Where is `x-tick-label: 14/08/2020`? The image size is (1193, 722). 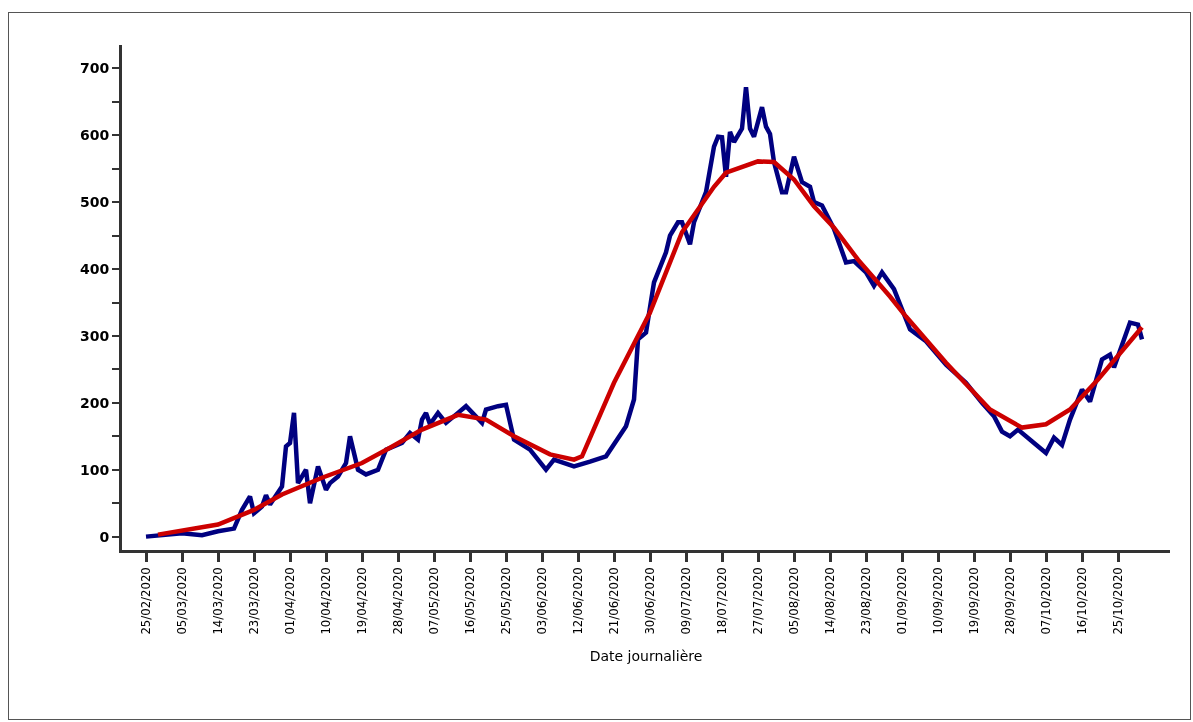
x-tick-label: 14/08/2020 is located at coordinates (830, 601).